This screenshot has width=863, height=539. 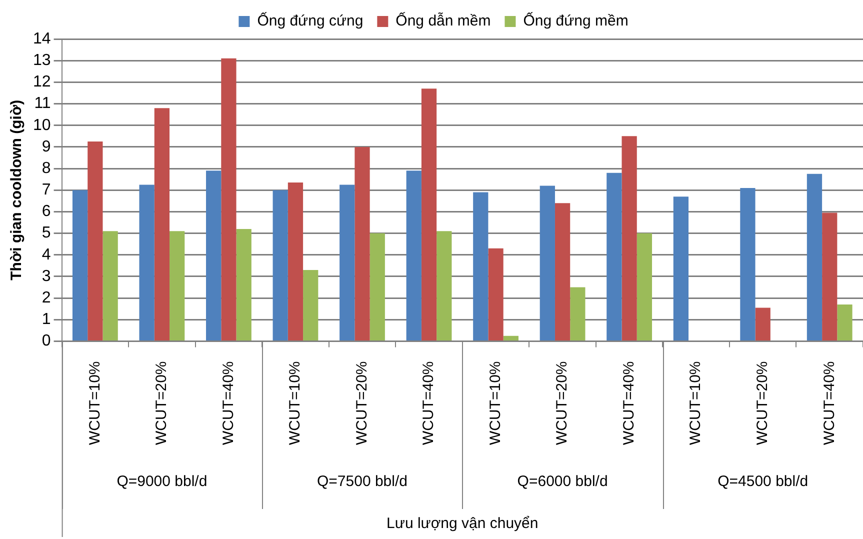 What do you see at coordinates (310, 21) in the screenshot?
I see `legend-label: Ống đứng cứng` at bounding box center [310, 21].